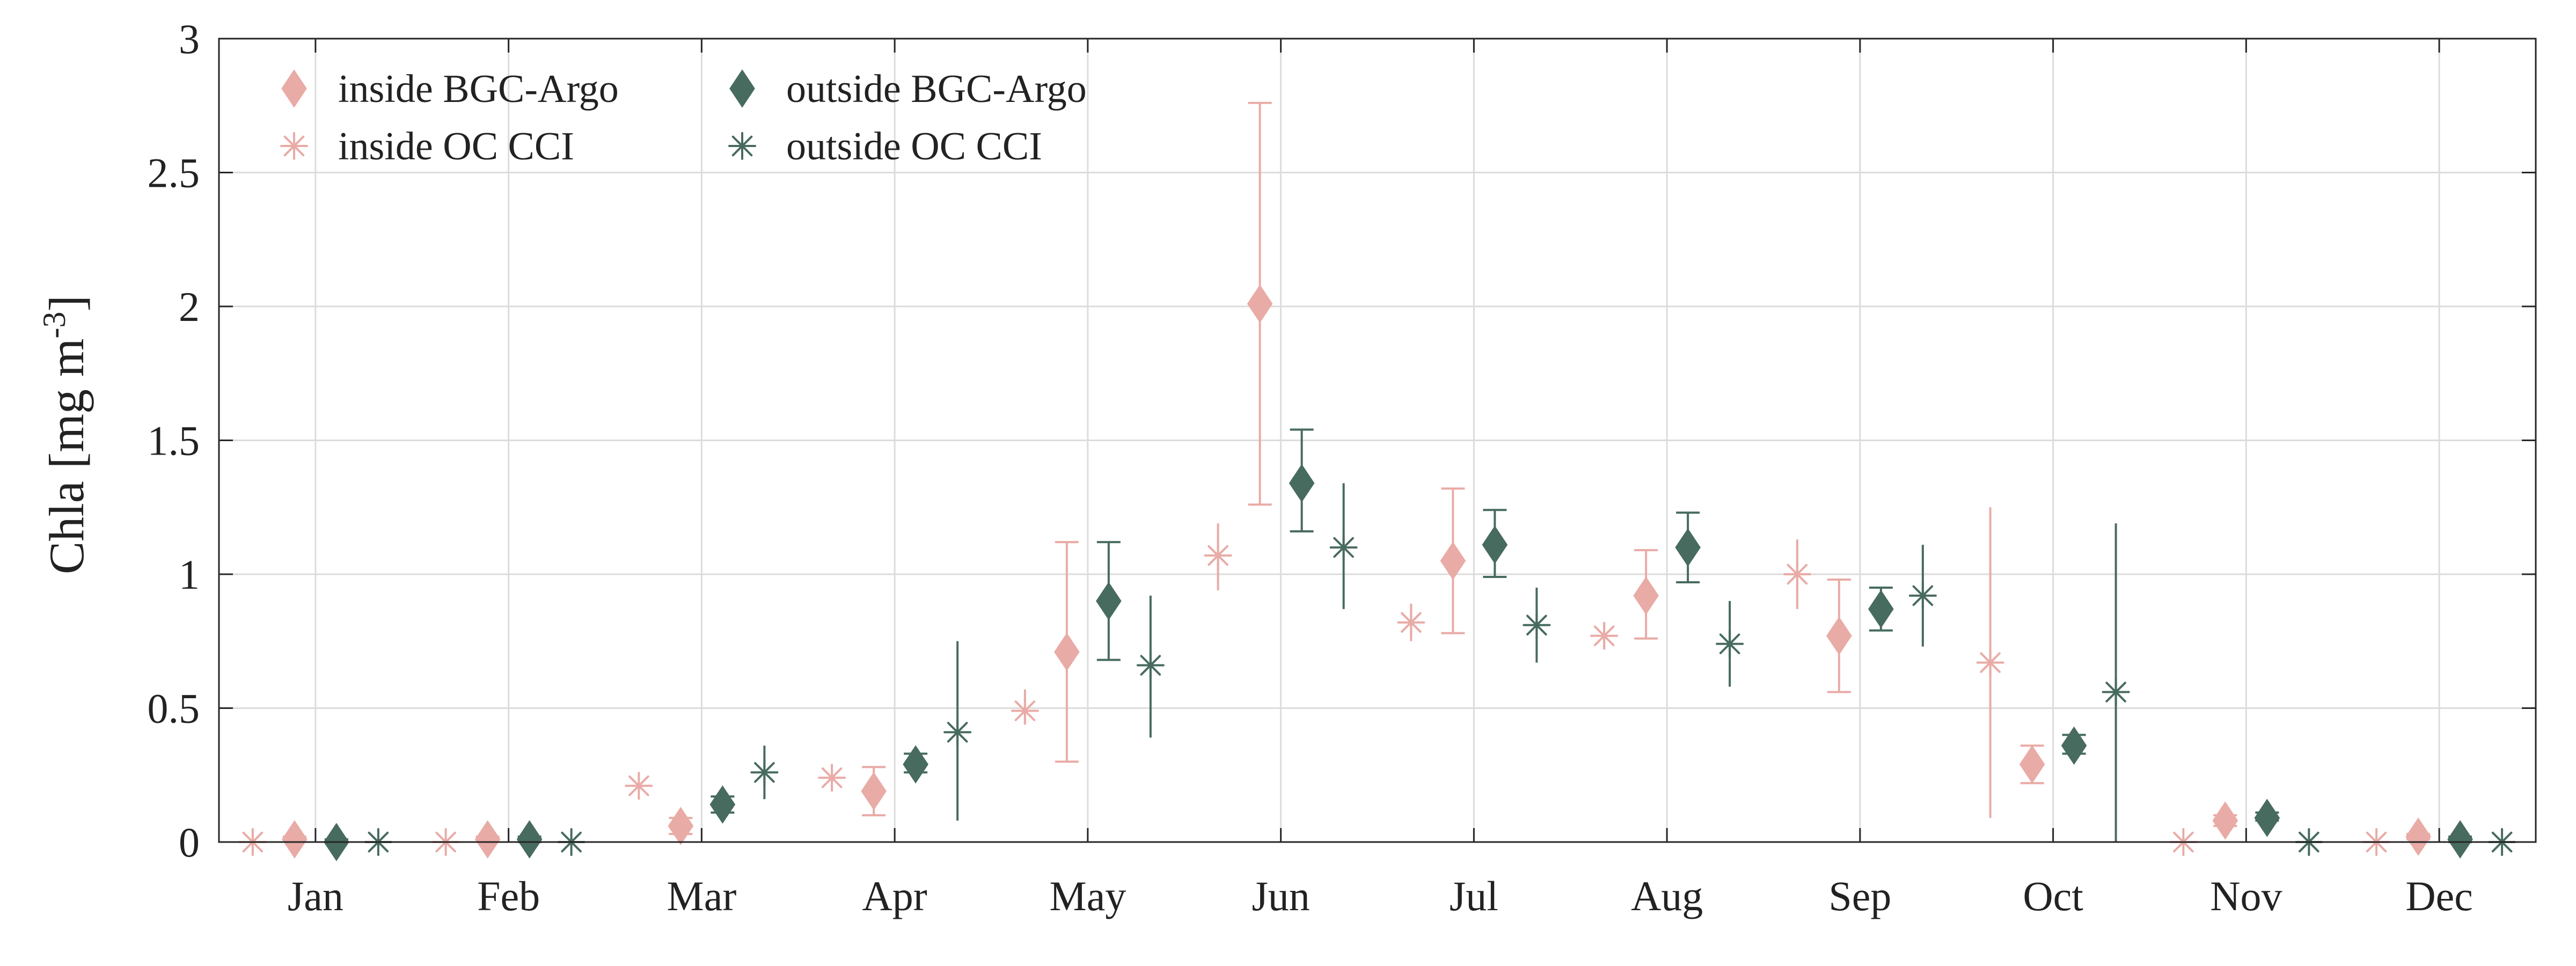 This screenshot has width=2576, height=966. What do you see at coordinates (189, 39) in the screenshot?
I see `y-tick-label: 3` at bounding box center [189, 39].